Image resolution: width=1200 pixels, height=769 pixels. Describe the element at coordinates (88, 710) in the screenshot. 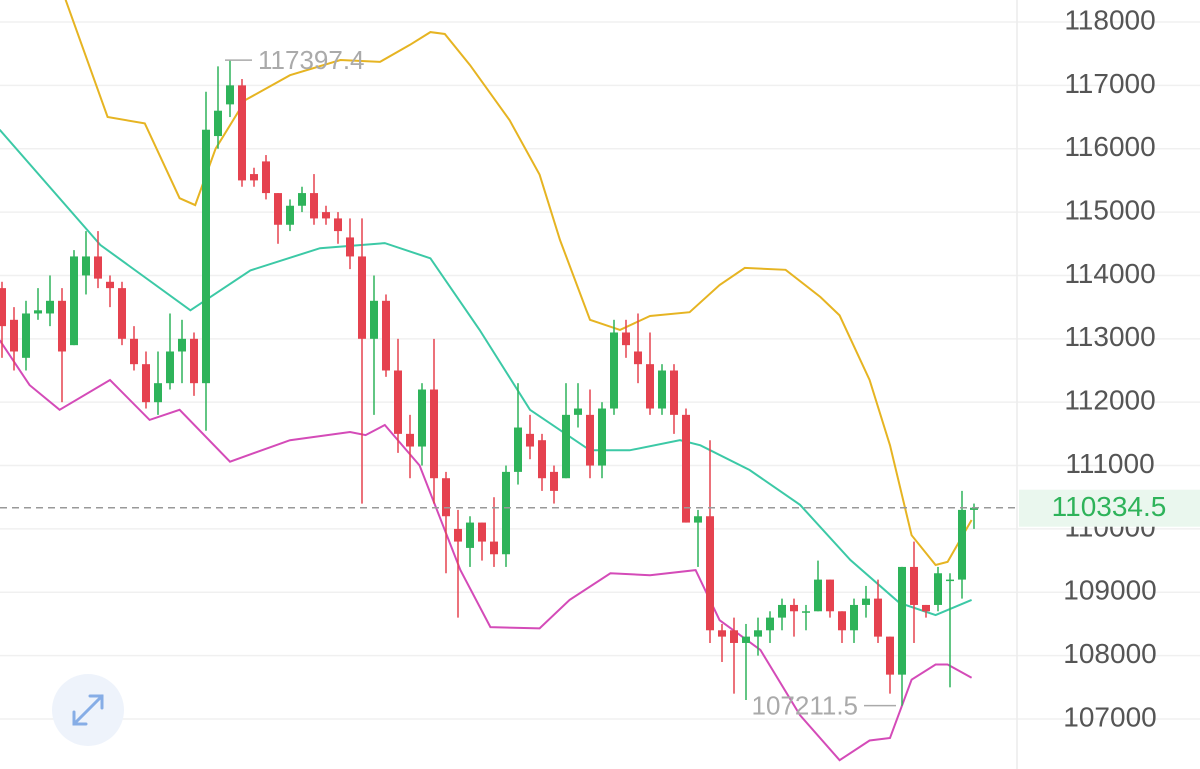

I see `fullscreen-button` at that location.